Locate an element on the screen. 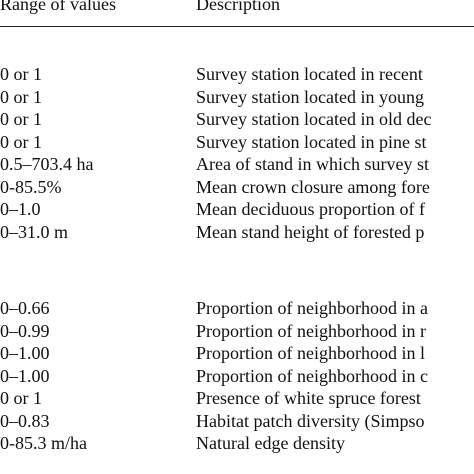 The width and height of the screenshot is (474, 474). description-cell: Proportion of neighborhood in r is located at coordinates (311, 330).